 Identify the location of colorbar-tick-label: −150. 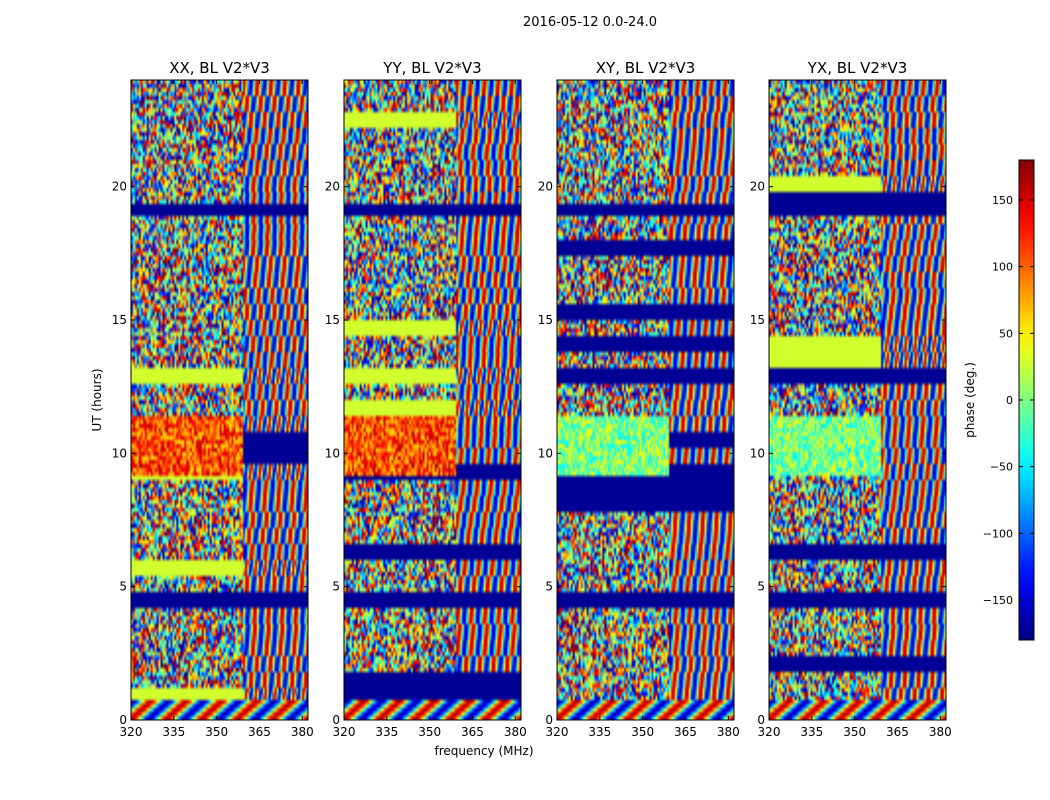
(998, 600).